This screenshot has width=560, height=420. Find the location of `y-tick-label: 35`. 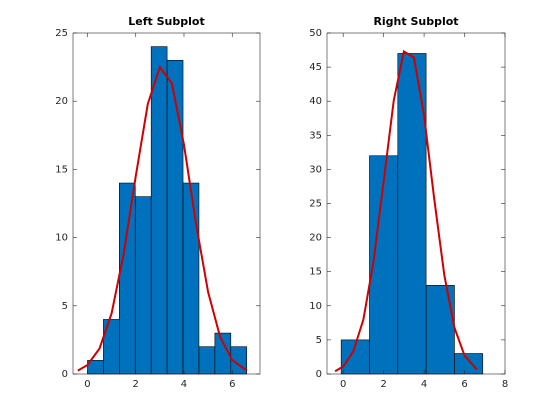

y-tick-label: 35 is located at coordinates (315, 135).